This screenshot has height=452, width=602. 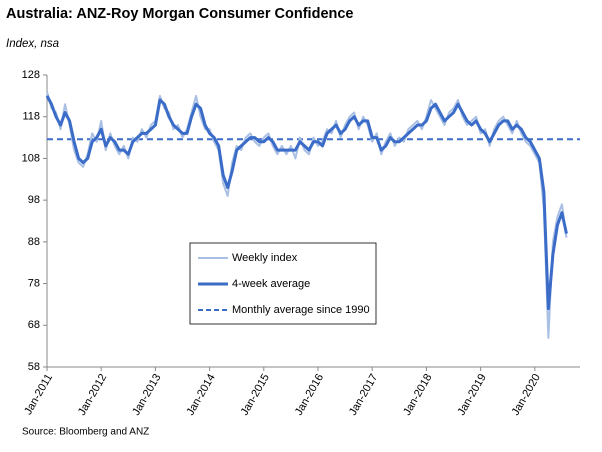 What do you see at coordinates (31, 117) in the screenshot?
I see `y-tick-label: 118` at bounding box center [31, 117].